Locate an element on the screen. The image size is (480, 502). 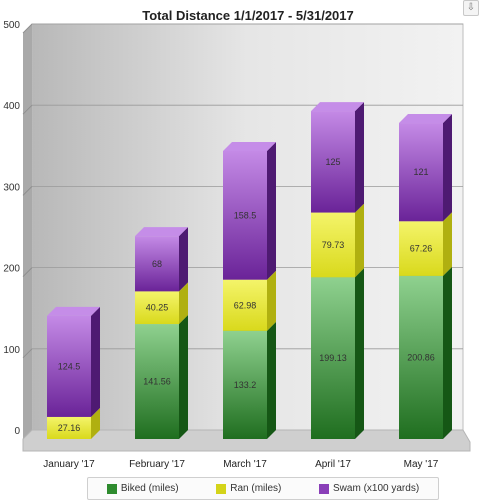
data-label-swam: 158.5 is located at coordinates (245, 215).